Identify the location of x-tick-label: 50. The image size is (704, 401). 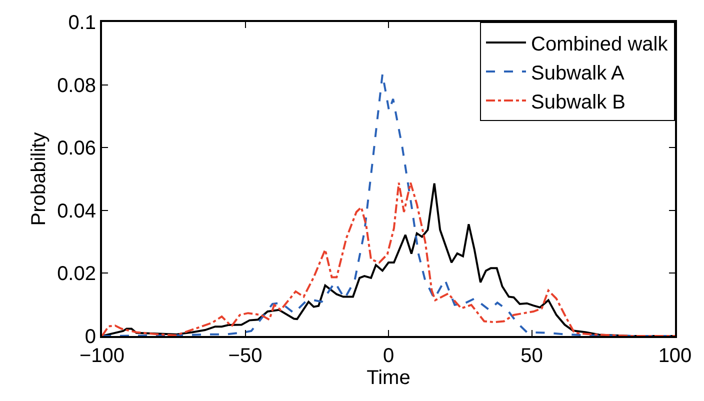
(531, 356).